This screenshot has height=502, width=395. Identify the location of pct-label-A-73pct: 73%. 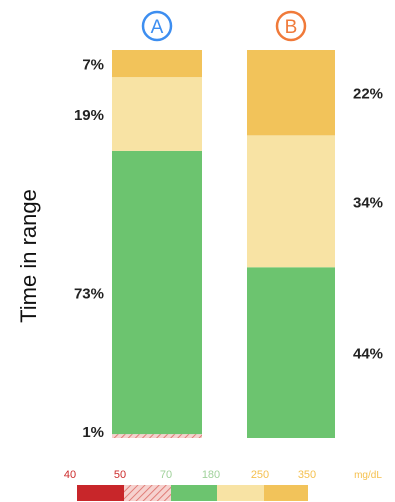
(89, 294).